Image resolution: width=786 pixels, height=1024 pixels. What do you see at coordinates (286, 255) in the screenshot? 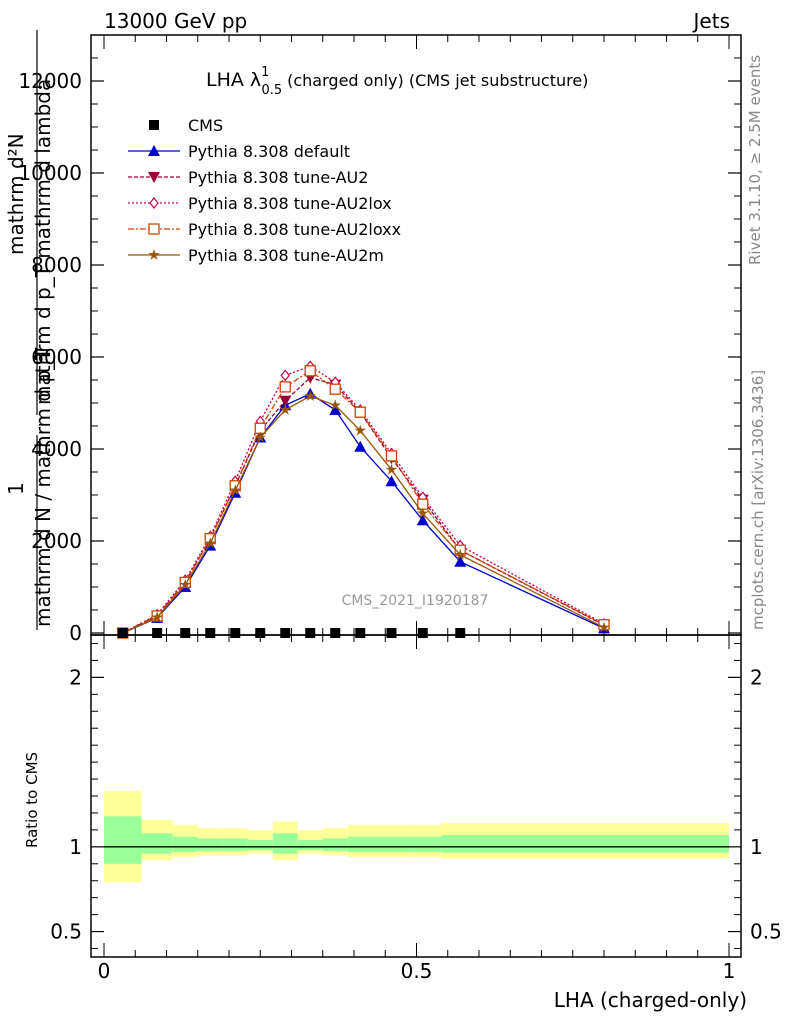
I see `legend-label: Pythia 8.308 tune-AU2m` at bounding box center [286, 255].